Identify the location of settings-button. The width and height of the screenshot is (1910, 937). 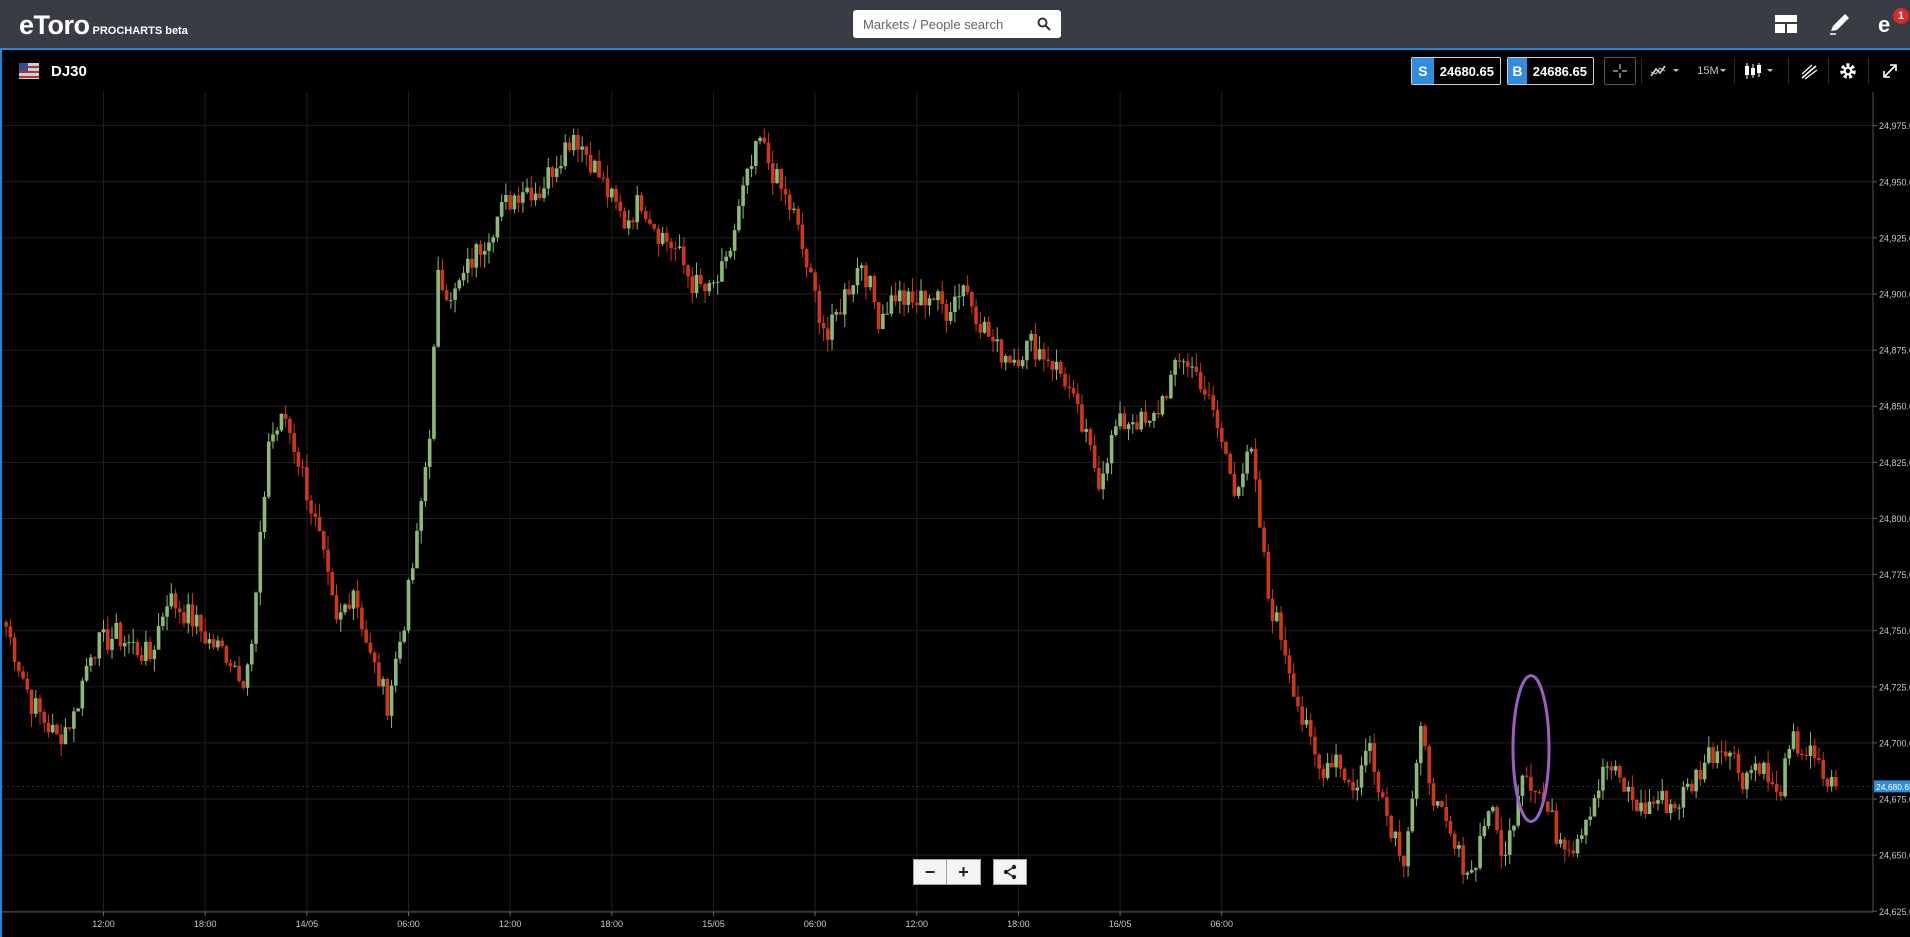
(1848, 71).